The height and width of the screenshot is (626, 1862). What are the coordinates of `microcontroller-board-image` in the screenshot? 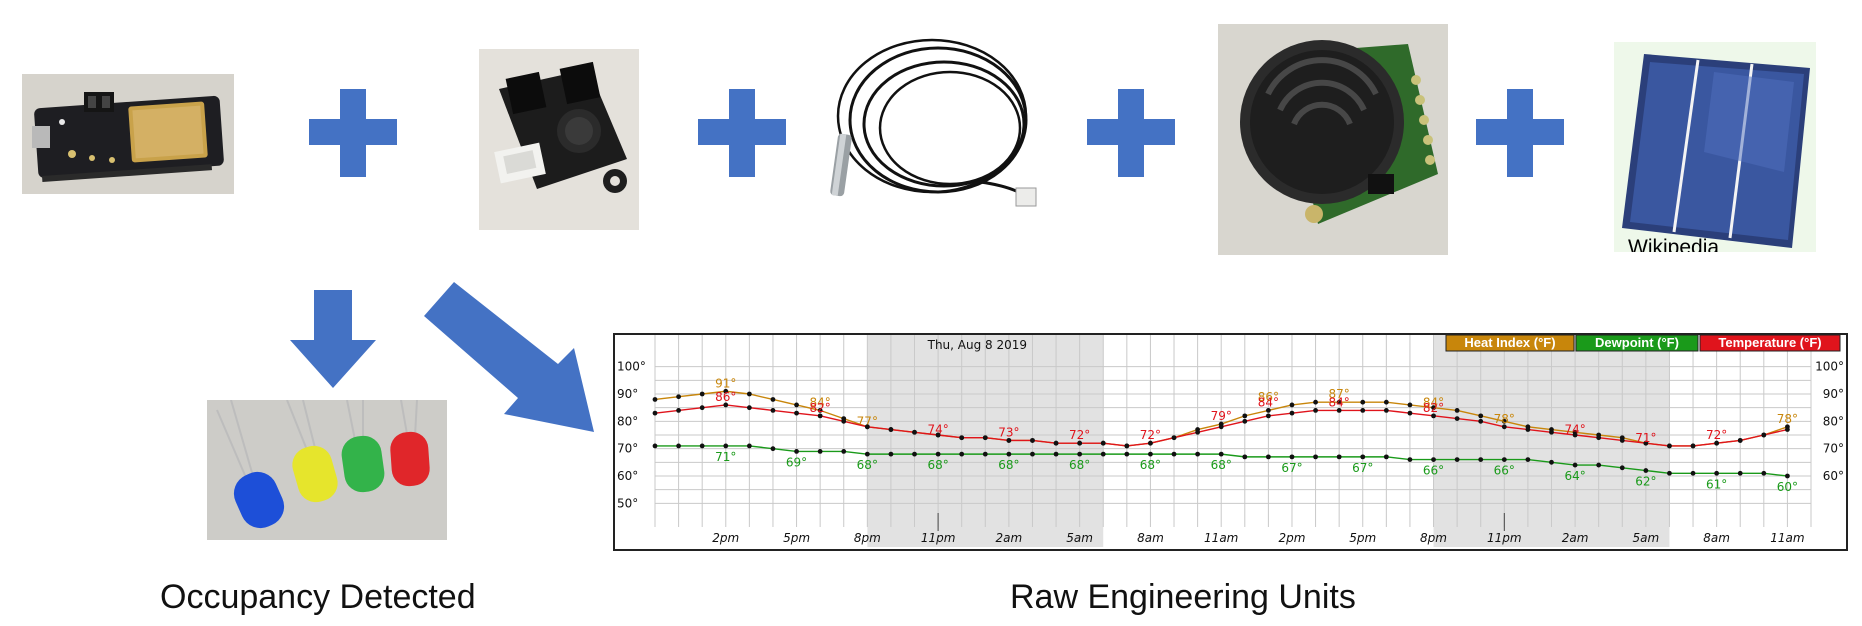 It's located at (128, 134).